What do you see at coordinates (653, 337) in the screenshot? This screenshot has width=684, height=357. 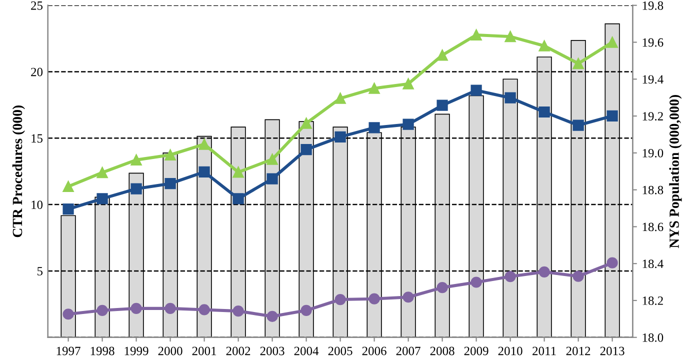 I see `y2-tick-label: 18.0` at bounding box center [653, 337].